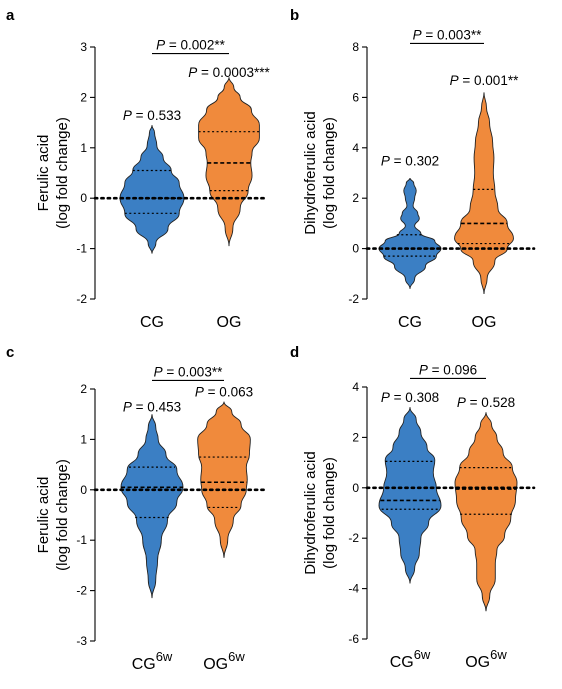 The width and height of the screenshot is (562, 689). I want to click on p-value-label: P = 0.001**, so click(484, 80).